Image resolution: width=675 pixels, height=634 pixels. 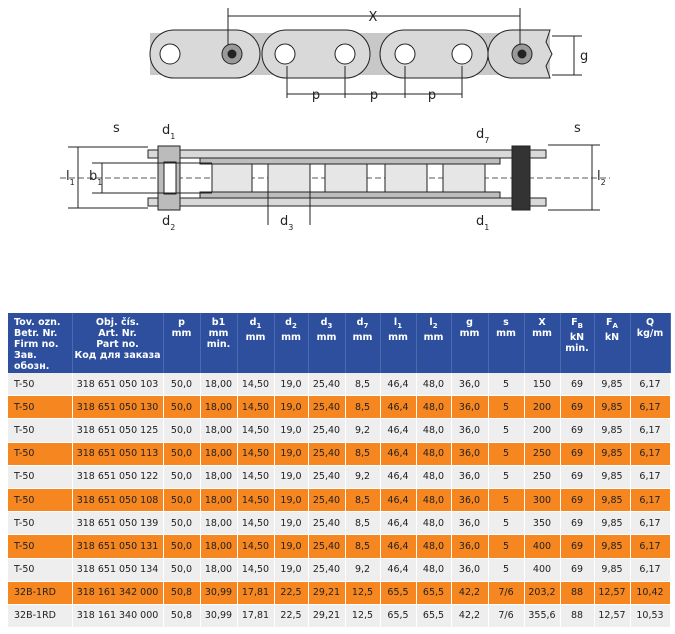 What do you see at coordinates (506, 343) in the screenshot?
I see `header-cell: s mm` at bounding box center [506, 343].